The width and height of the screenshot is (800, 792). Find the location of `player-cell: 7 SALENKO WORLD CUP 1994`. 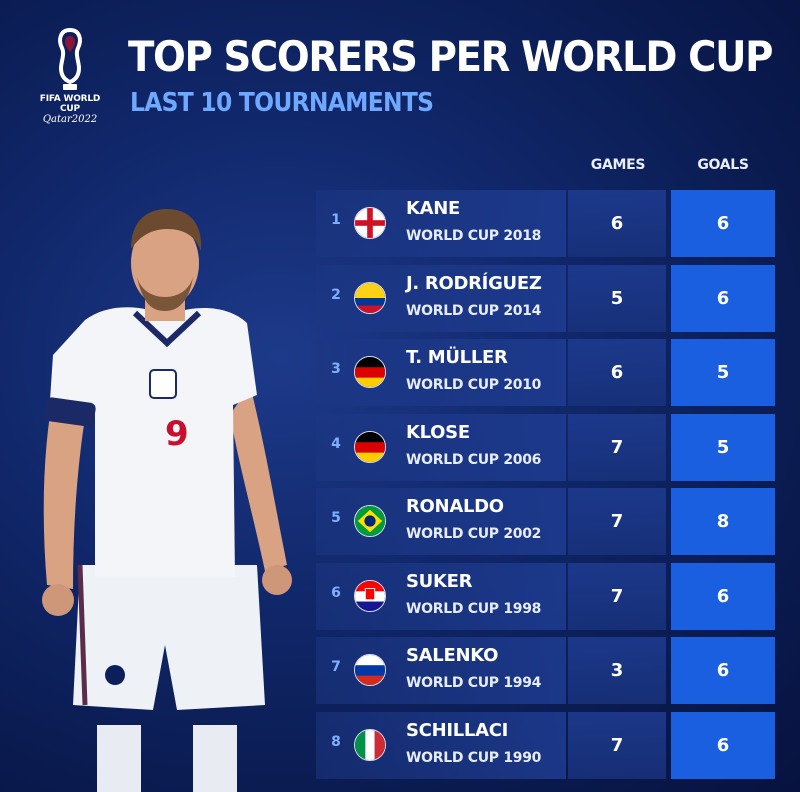

player-cell: 7 SALENKO WORLD CUP 1994 is located at coordinates (441, 670).